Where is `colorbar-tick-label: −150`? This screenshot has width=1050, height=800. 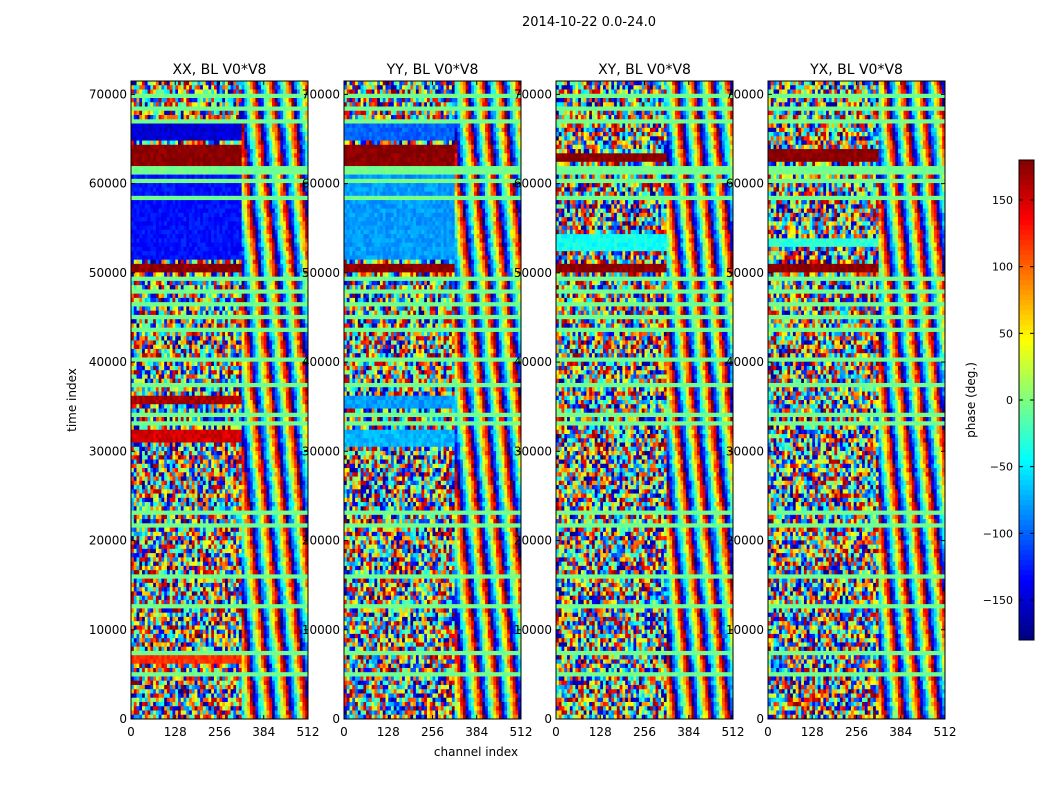
colorbar-tick-label: −150 is located at coordinates (998, 600).